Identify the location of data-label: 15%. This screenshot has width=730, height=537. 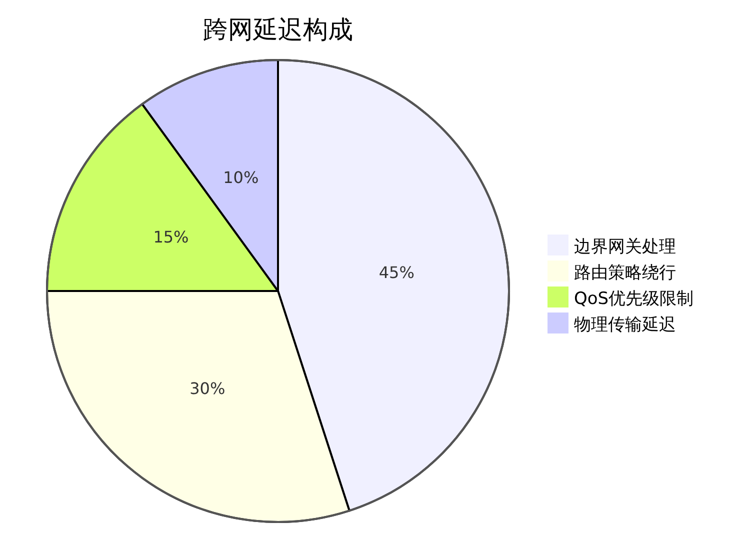
(171, 236).